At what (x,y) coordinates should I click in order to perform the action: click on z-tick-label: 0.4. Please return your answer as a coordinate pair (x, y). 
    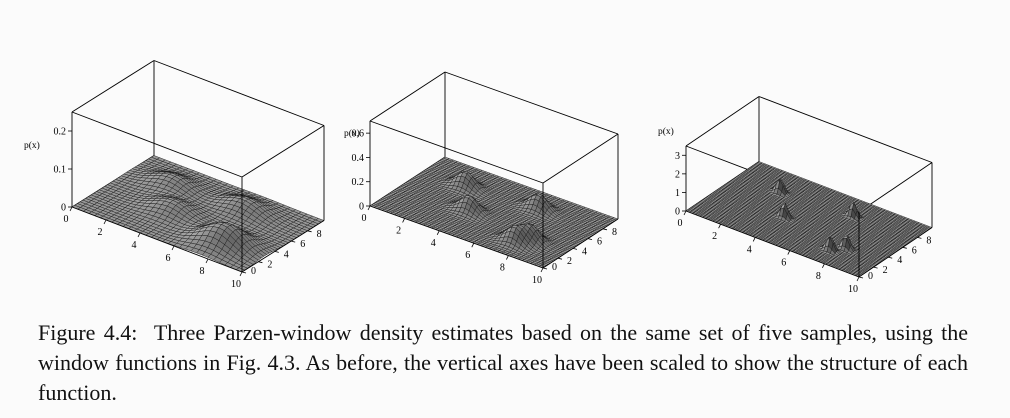
    Looking at the image, I should click on (358, 158).